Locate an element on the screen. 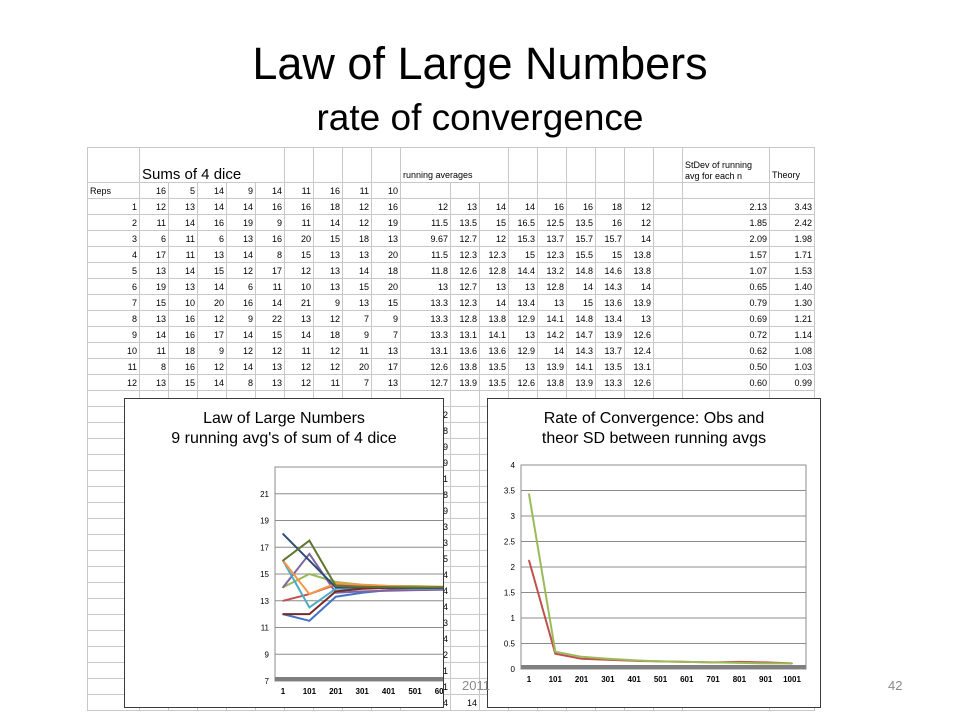 Image resolution: width=960 pixels, height=720 pixels. theory-cell: 1.03 is located at coordinates (792, 366).